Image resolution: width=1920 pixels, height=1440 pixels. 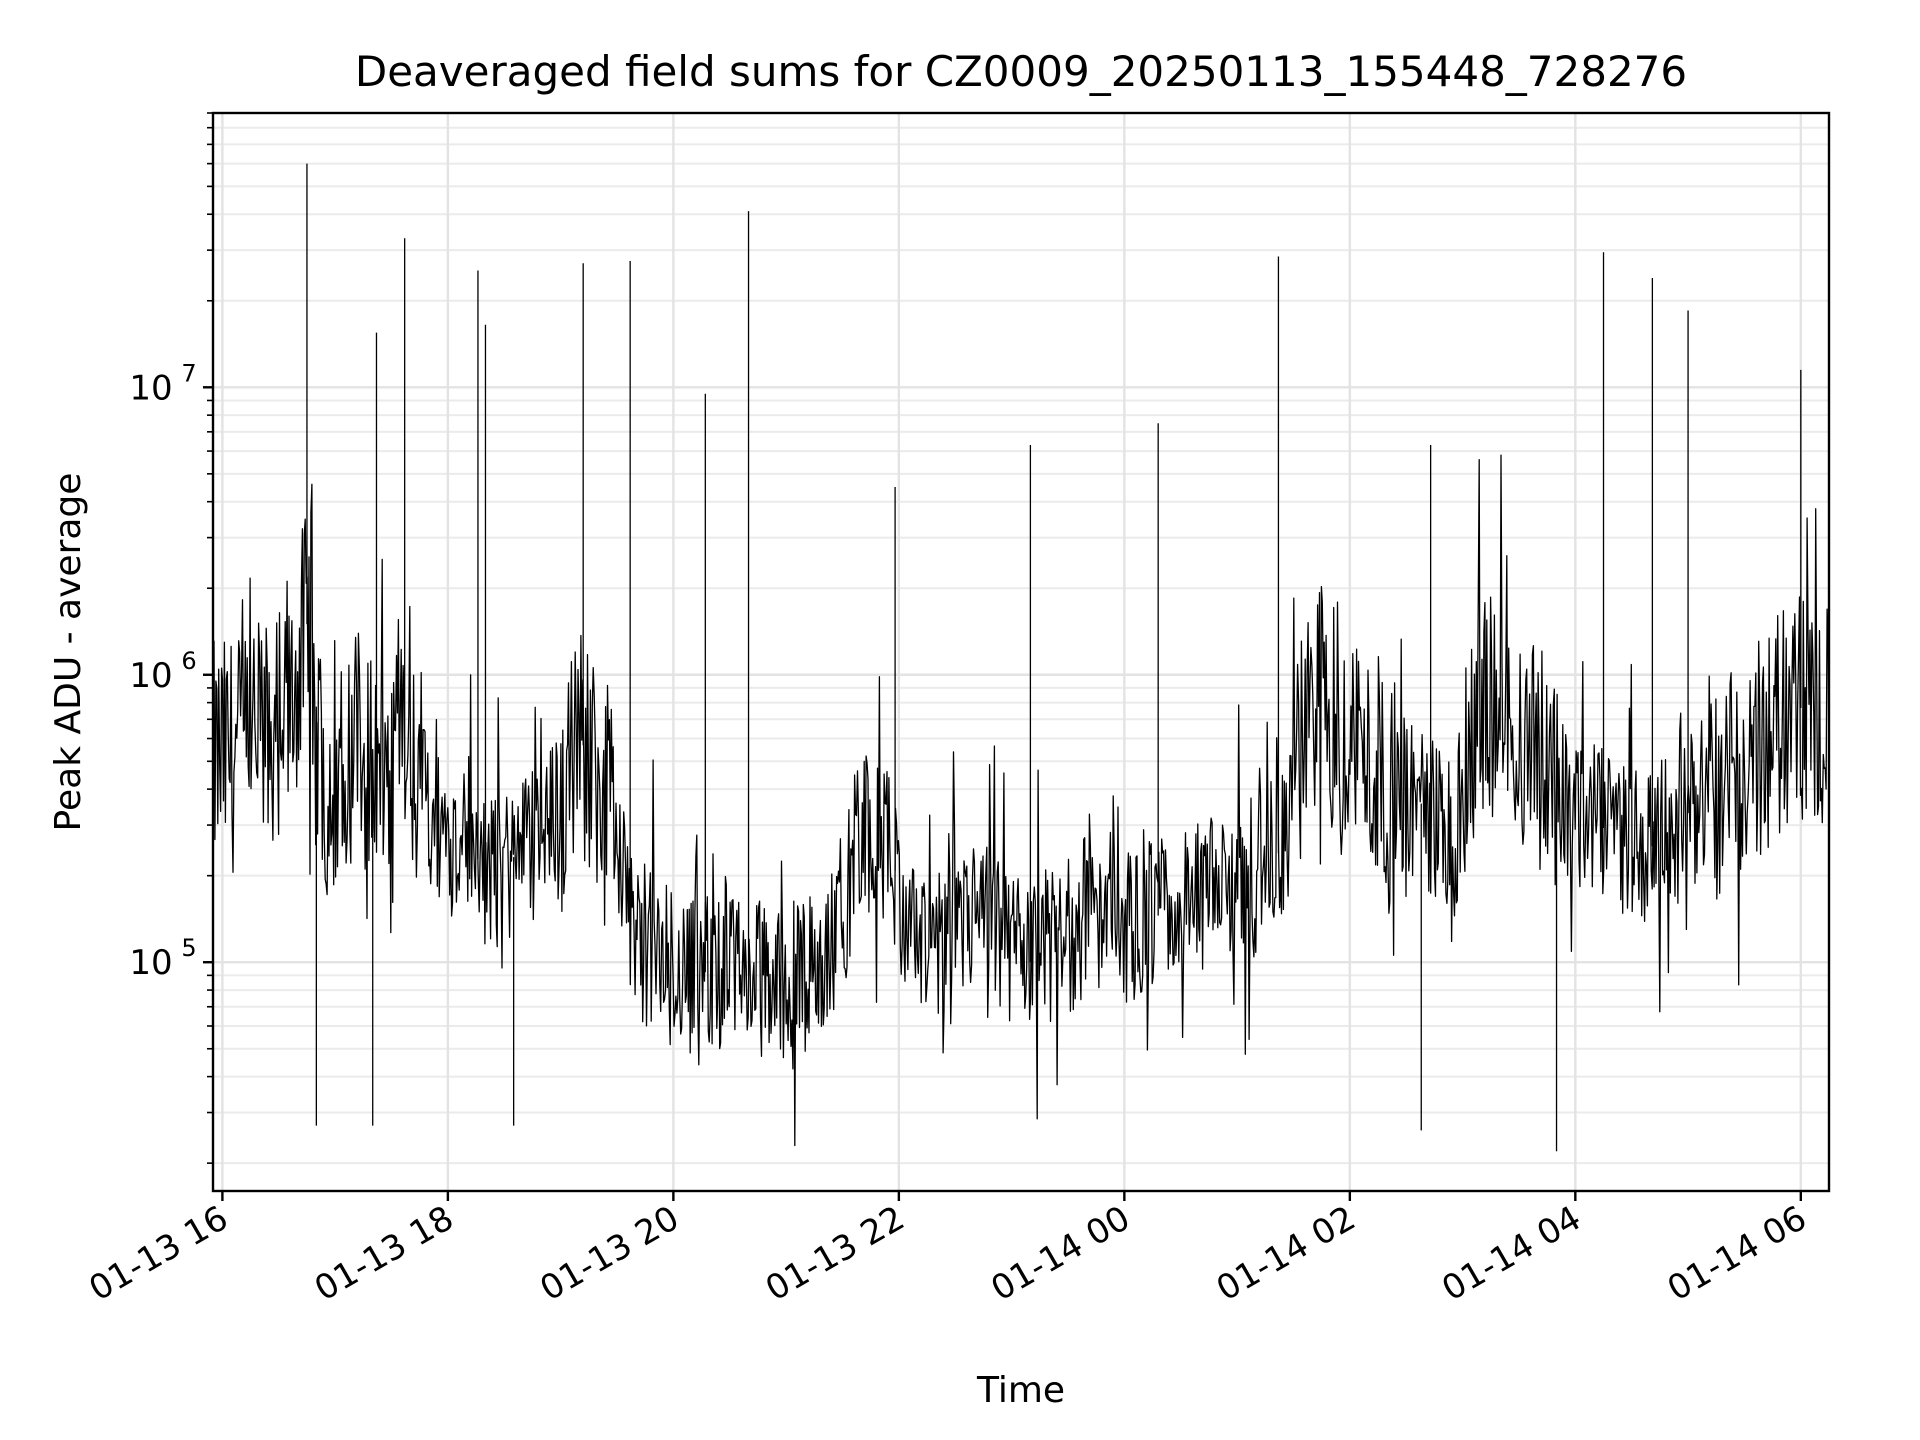 What do you see at coordinates (188, 948) in the screenshot?
I see `y-tick-exponent: 5` at bounding box center [188, 948].